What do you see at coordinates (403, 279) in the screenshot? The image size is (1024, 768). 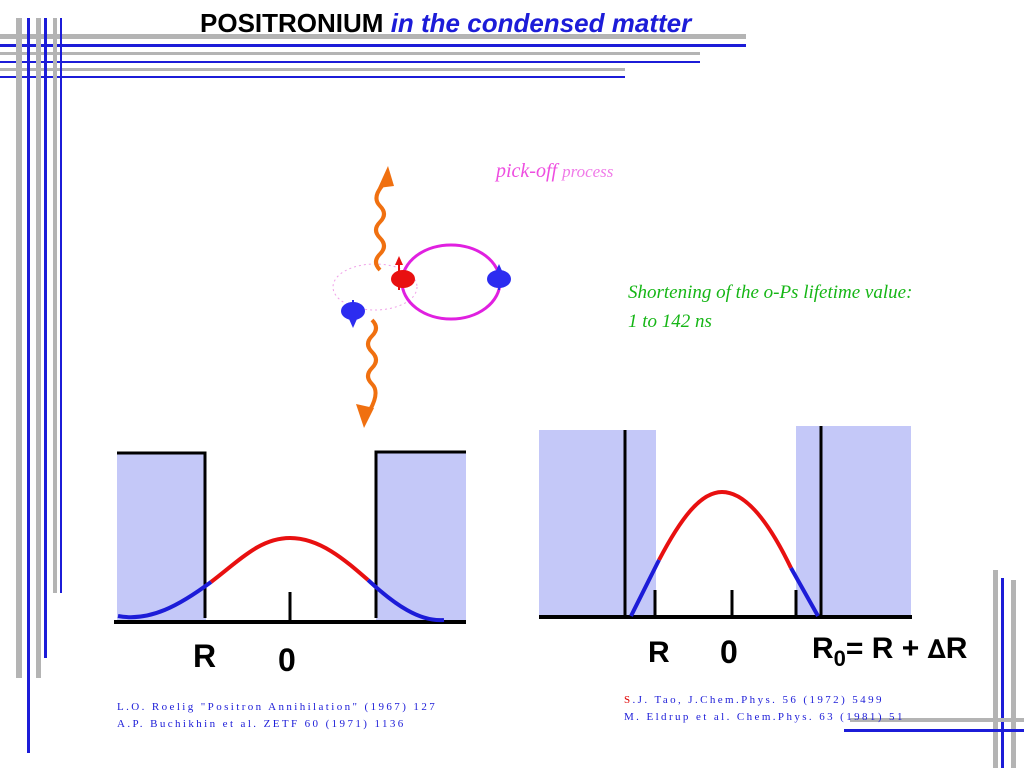 I see `positron` at bounding box center [403, 279].